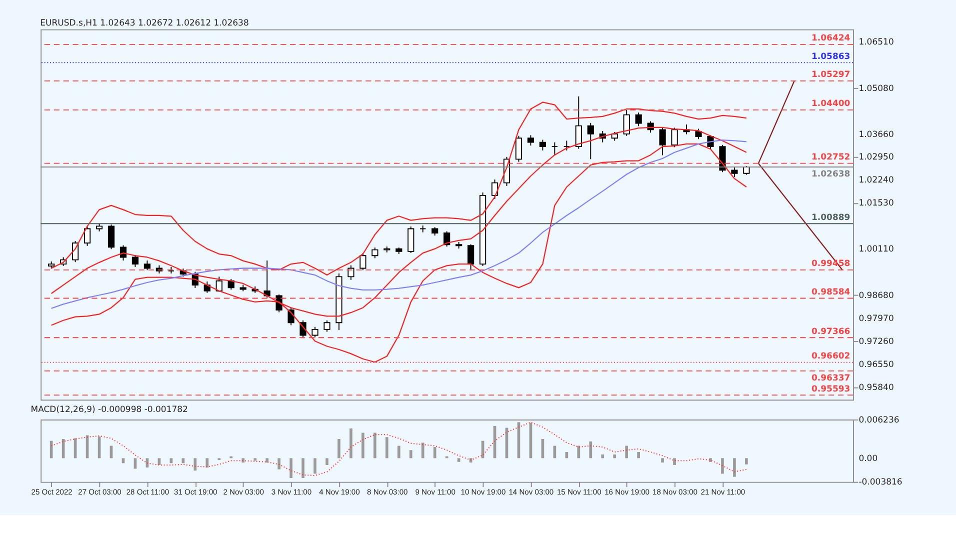  I want to click on y-tick-label: 1.02240, so click(876, 181).